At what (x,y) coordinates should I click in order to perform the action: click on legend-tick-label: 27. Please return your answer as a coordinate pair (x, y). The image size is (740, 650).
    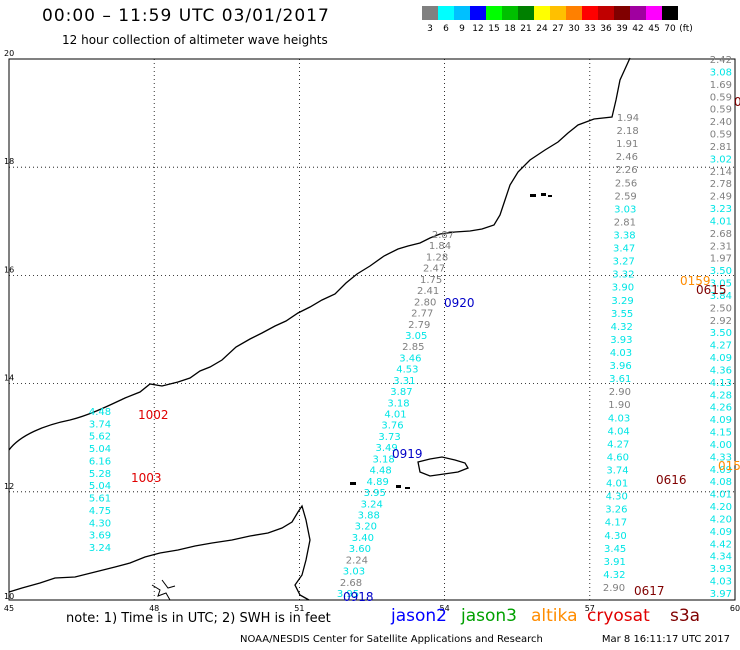
    Looking at the image, I should click on (558, 29).